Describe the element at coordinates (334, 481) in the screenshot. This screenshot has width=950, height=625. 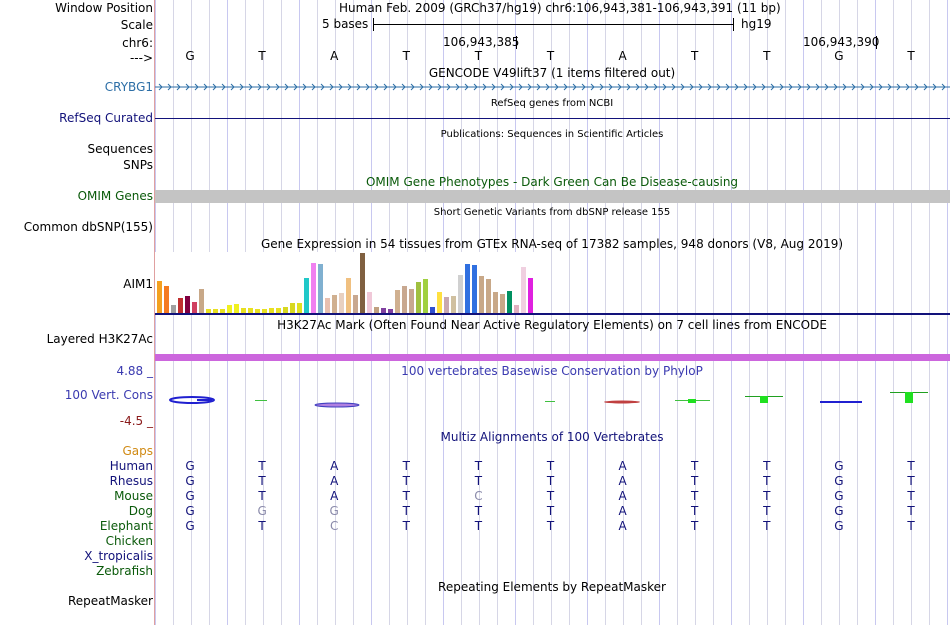
I see `alignment-base: A` at that location.